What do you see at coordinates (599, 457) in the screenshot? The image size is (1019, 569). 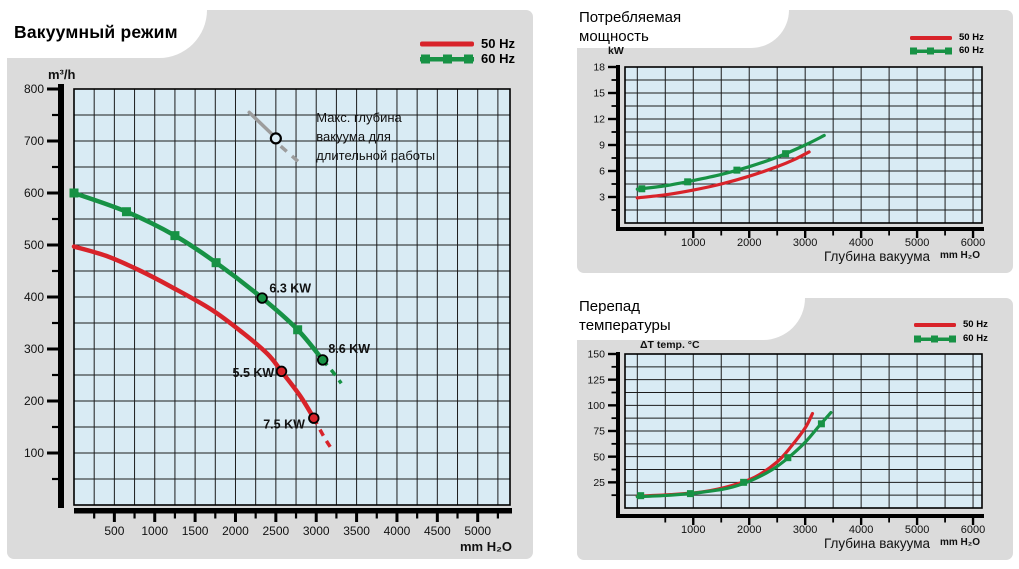 I see `svg-text: 50` at bounding box center [599, 457].